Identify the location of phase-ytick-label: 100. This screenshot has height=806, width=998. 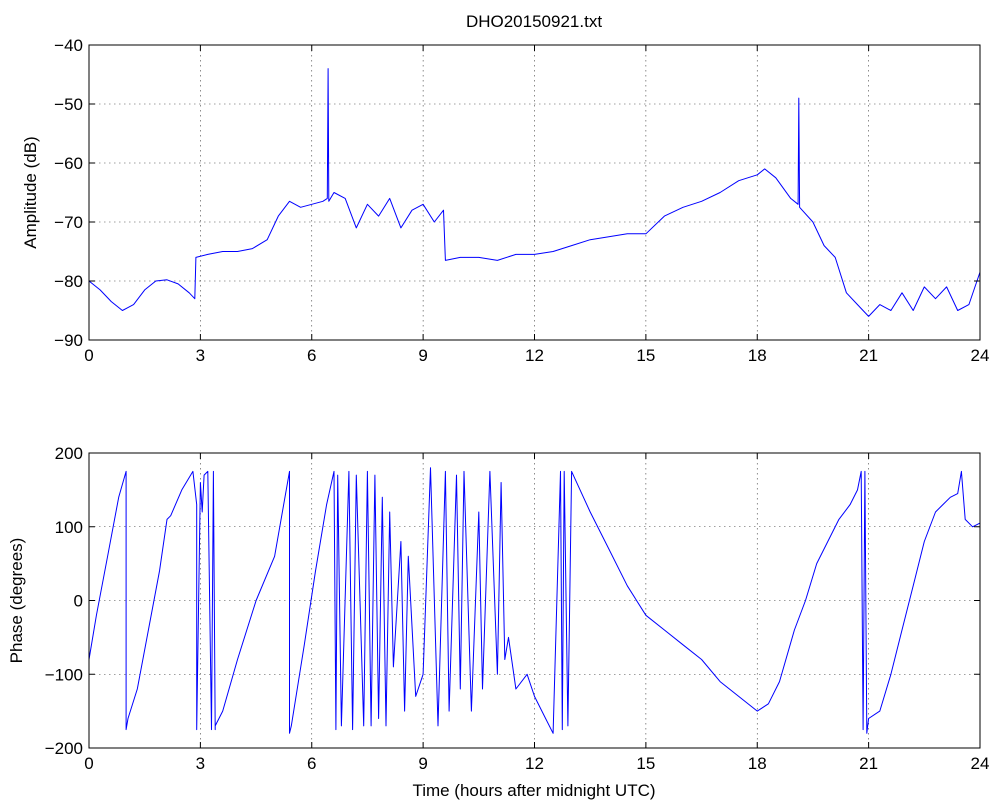
(69, 527).